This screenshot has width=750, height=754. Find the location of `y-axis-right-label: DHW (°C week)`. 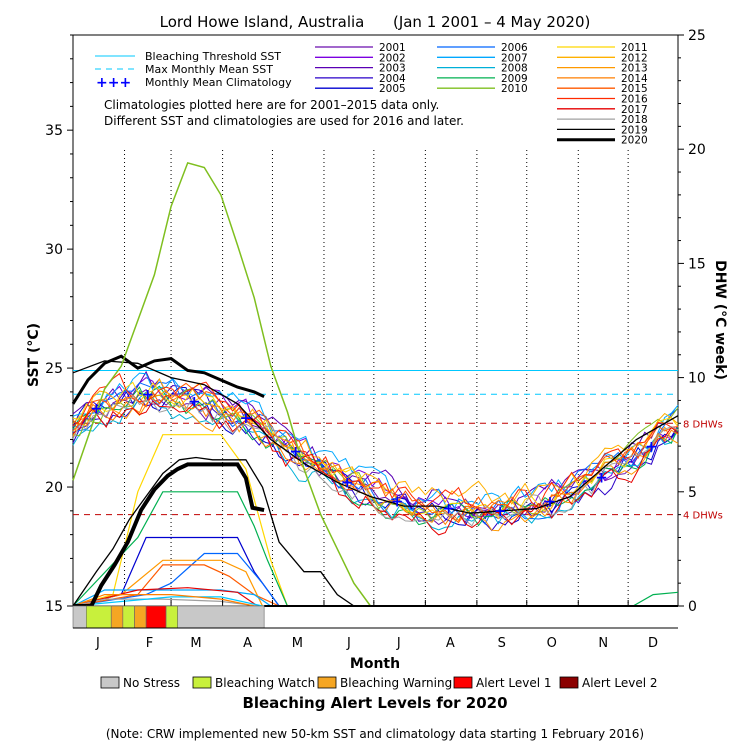

y-axis-right-label: DHW (°C week) is located at coordinates (720, 320).